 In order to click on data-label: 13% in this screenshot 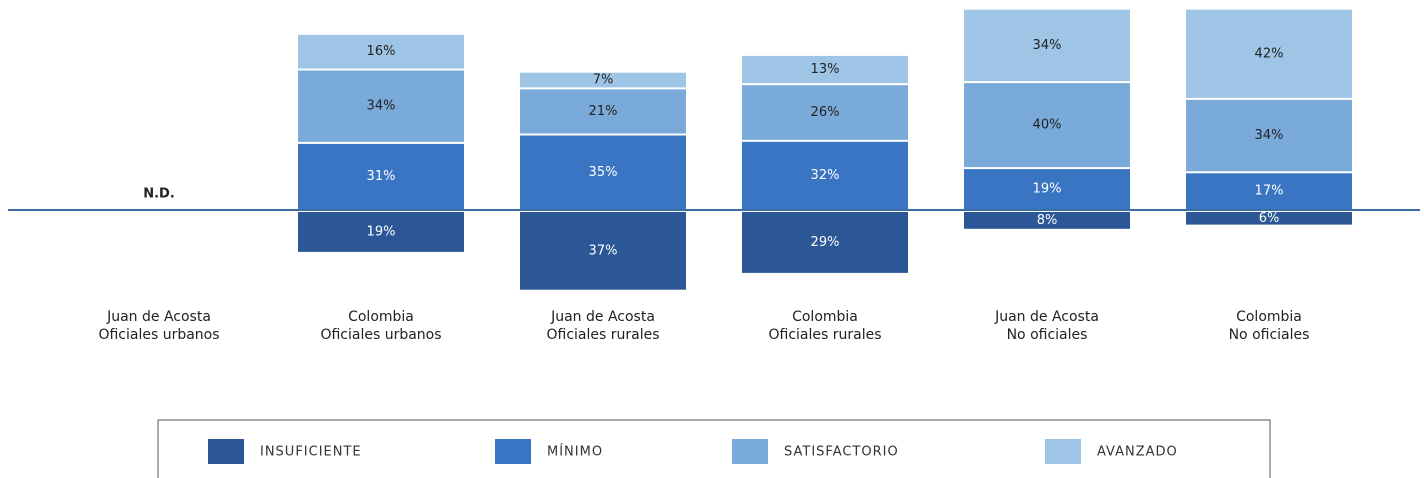, I will do `click(825, 69)`.